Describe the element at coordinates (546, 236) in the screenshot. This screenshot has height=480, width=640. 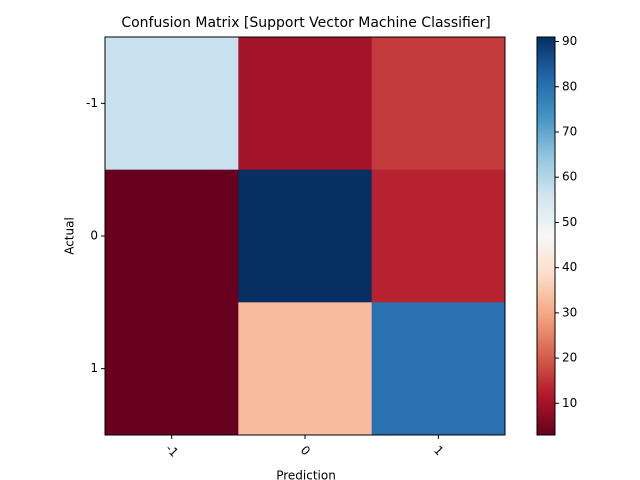
I see `colorbar` at that location.